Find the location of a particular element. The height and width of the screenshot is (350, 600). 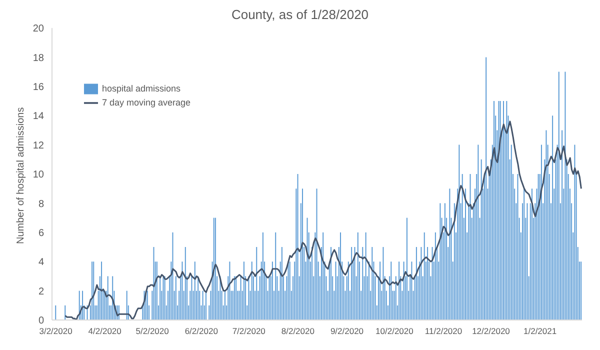

y-tick-label: 10 is located at coordinates (38, 175).